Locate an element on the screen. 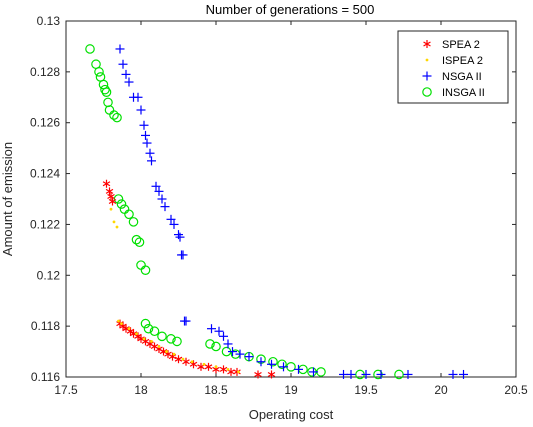 This screenshot has width=533, height=427. x-tick-label: 19 is located at coordinates (291, 390).